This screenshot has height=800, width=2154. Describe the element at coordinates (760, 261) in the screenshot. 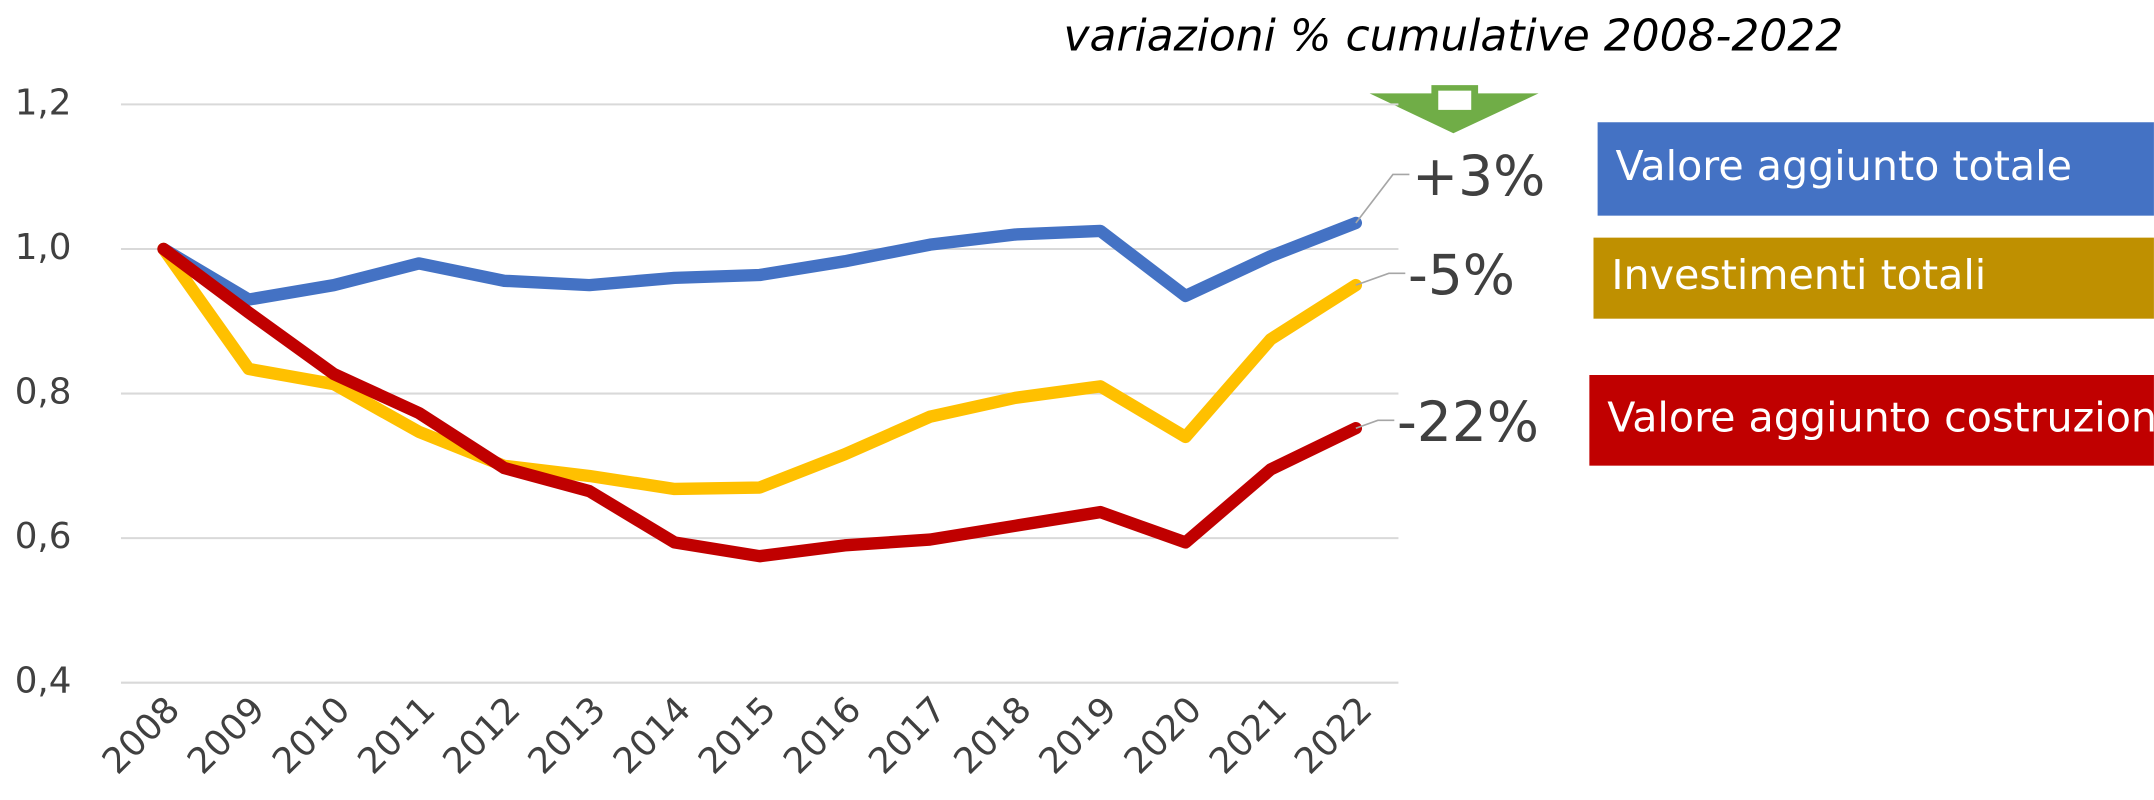

I see `series-line` at that location.